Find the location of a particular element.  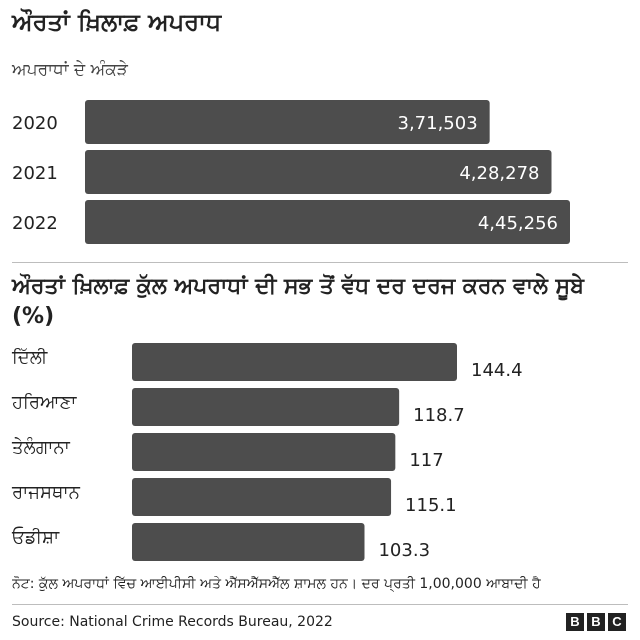

bbc-logo: B B C is located at coordinates (596, 622).